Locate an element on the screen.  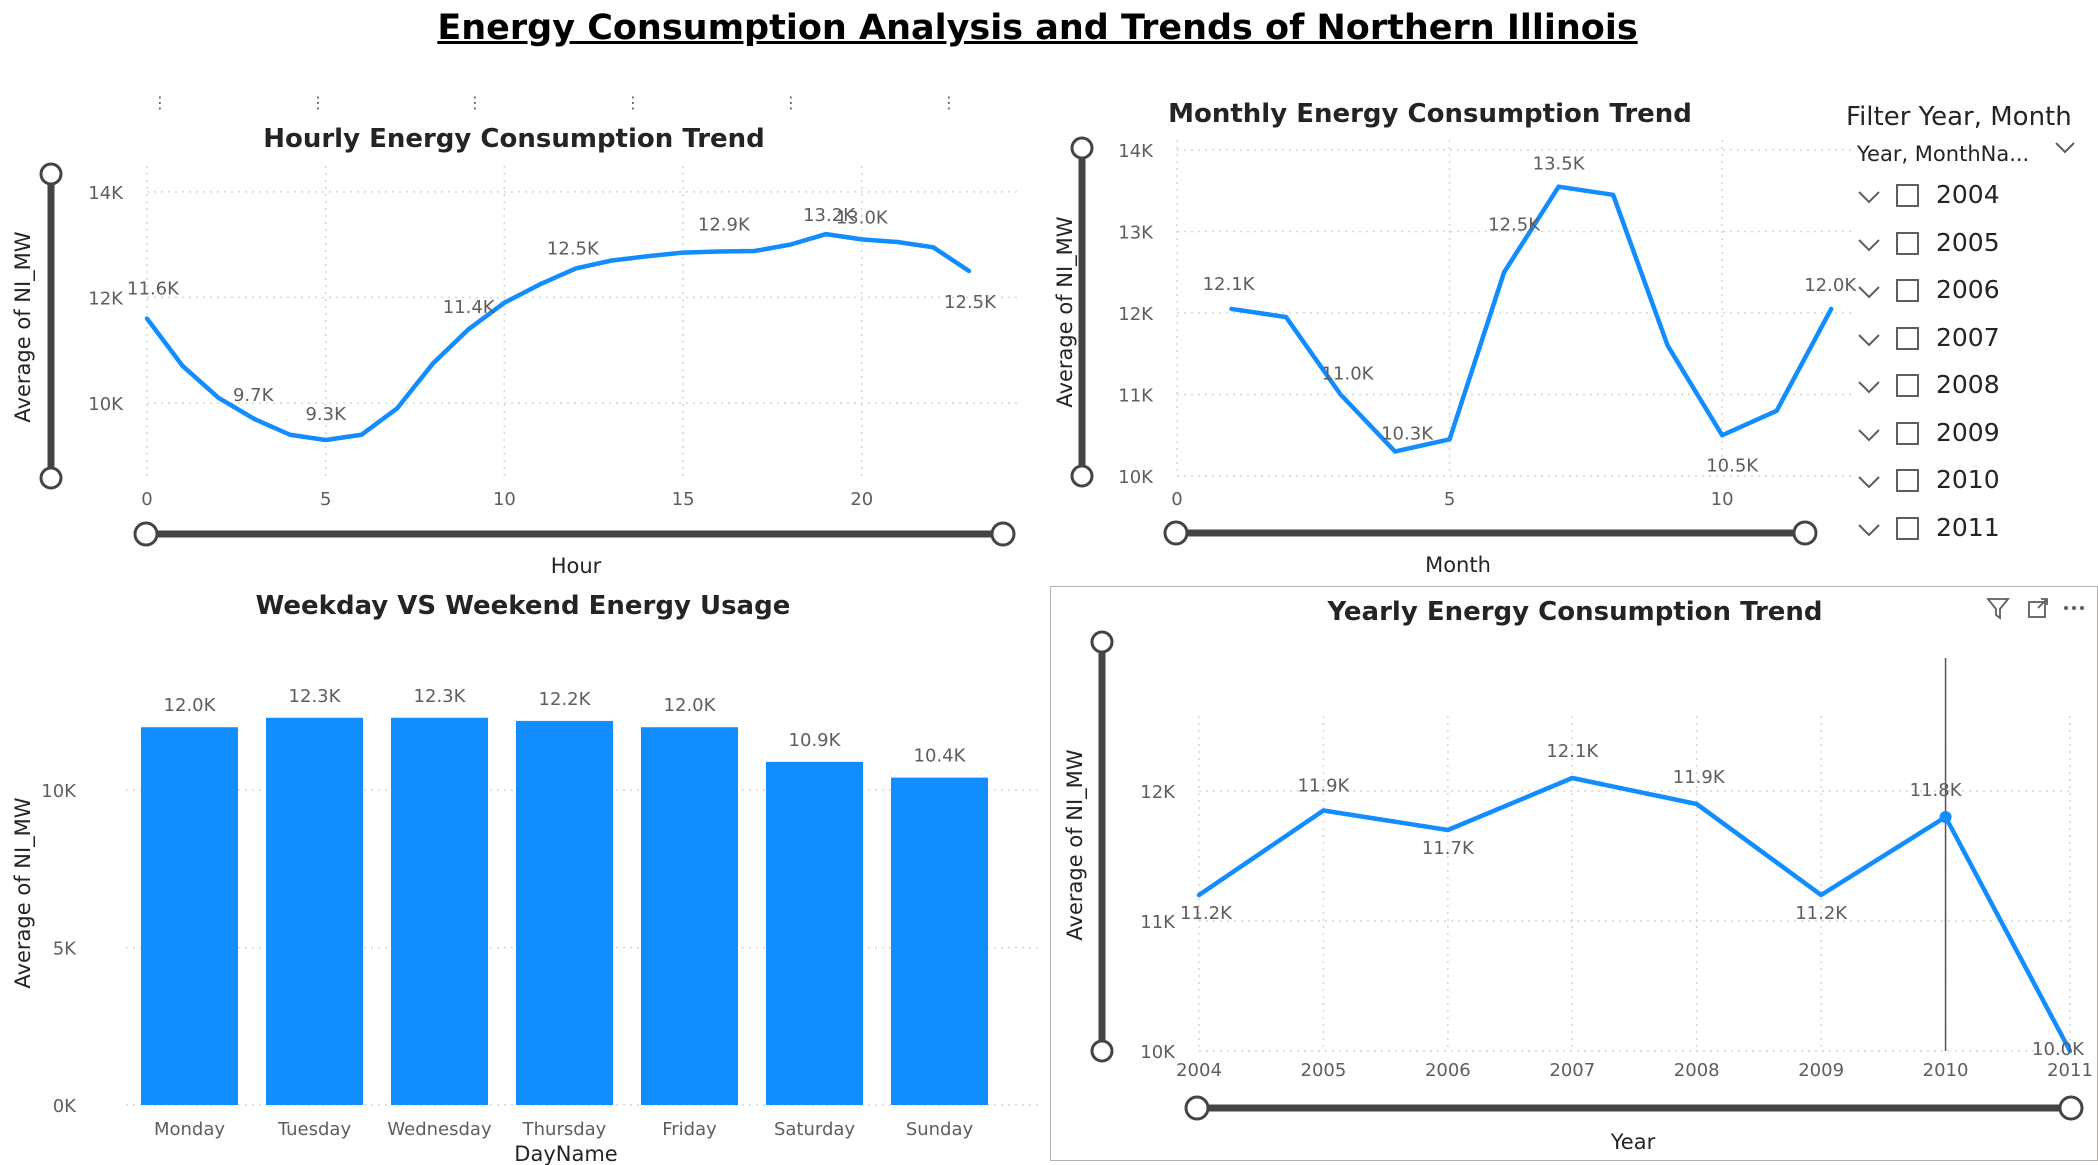
slicer-item-2004: 2004 is located at coordinates (1976, 202).